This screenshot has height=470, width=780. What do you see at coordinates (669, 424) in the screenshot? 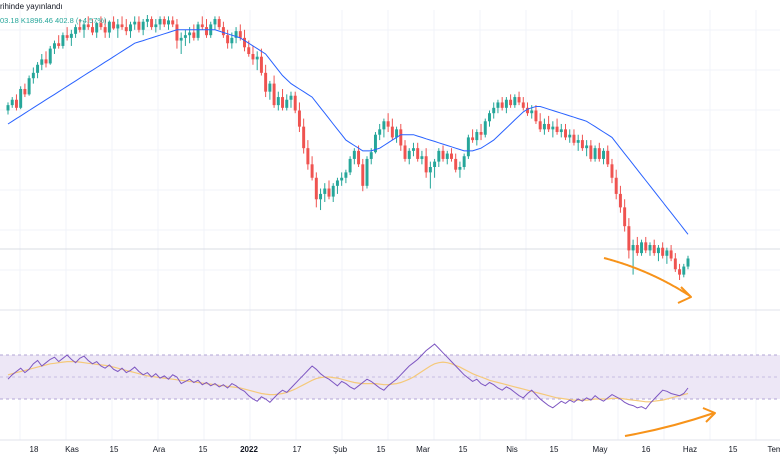
I see `rsi-divergence-arrow` at bounding box center [669, 424].